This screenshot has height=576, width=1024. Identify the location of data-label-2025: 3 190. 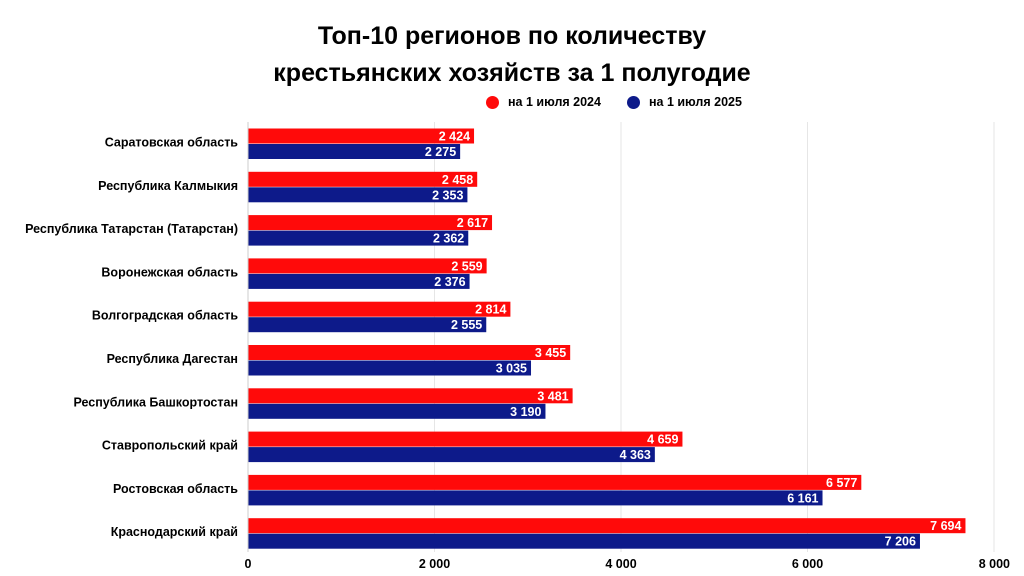
(525, 412).